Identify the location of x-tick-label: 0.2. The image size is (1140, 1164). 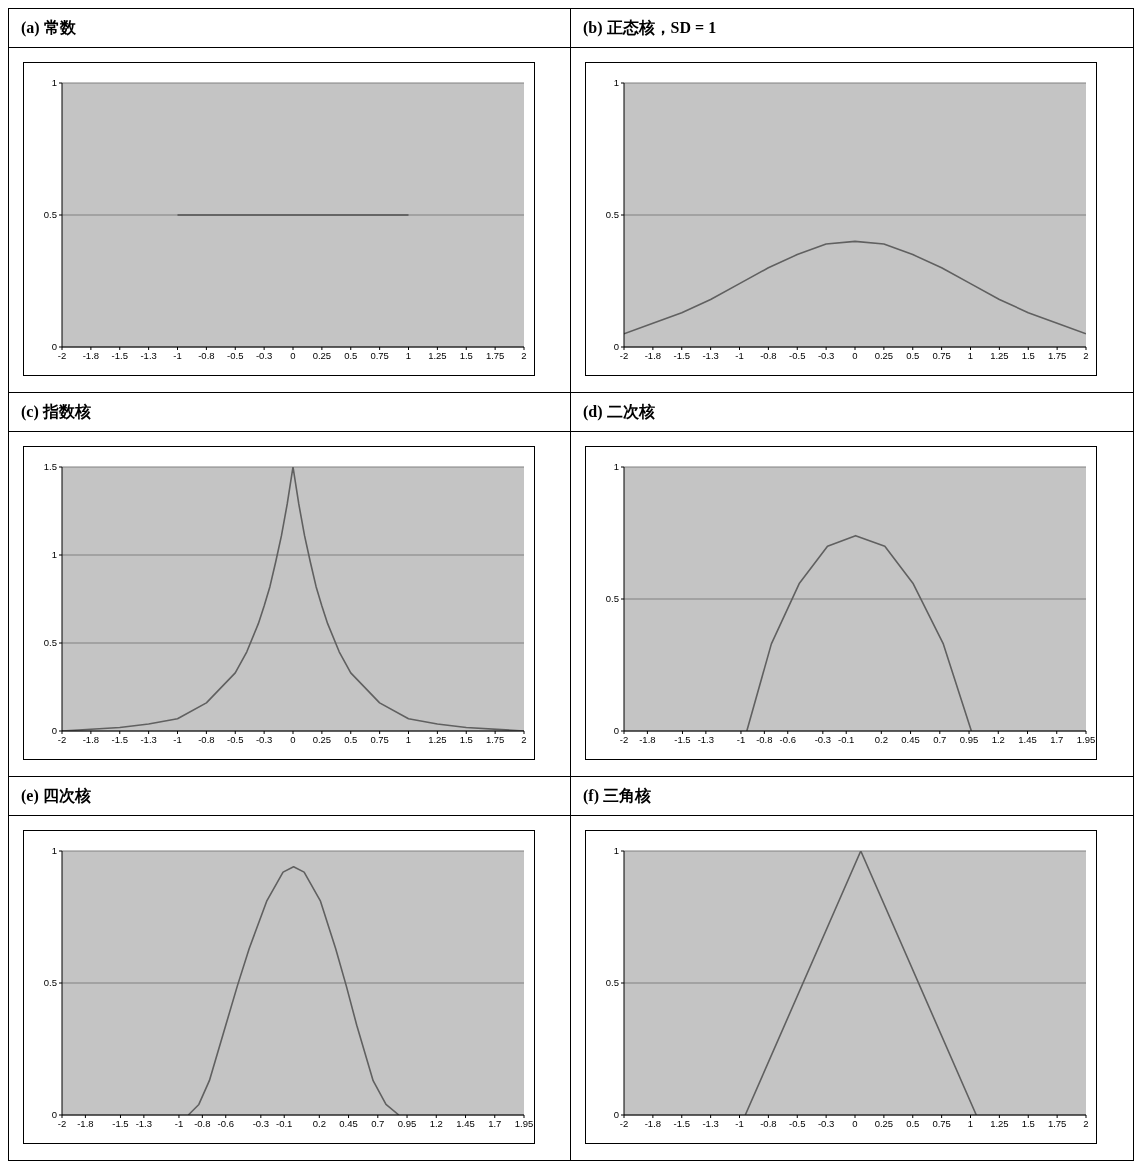
(881, 739).